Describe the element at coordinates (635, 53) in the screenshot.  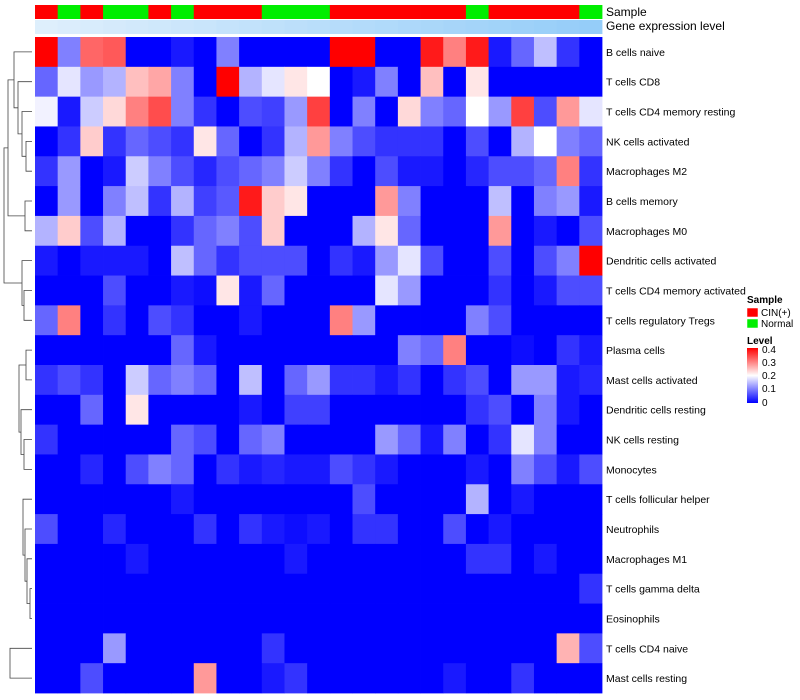
I see `row-label: B cells naive` at that location.